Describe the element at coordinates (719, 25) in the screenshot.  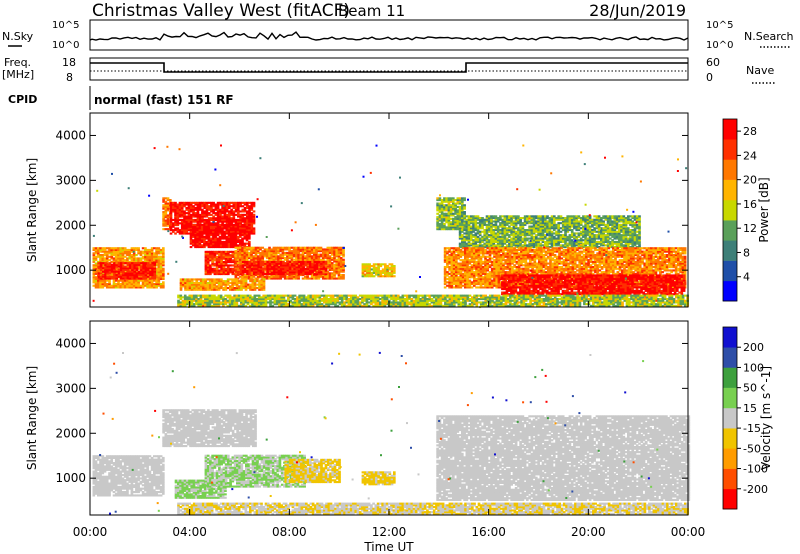
I see `noise-right-tick-high: 10^5` at that location.